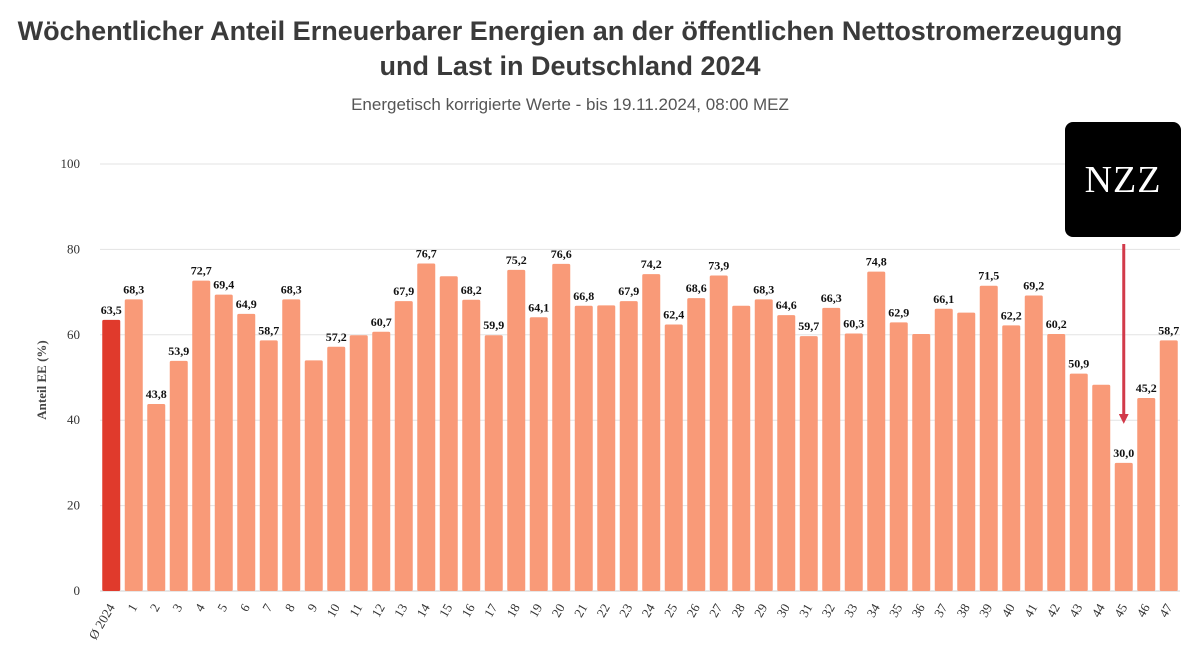  Describe the element at coordinates (1123, 453) in the screenshot. I see `value-label: 30,0` at that location.